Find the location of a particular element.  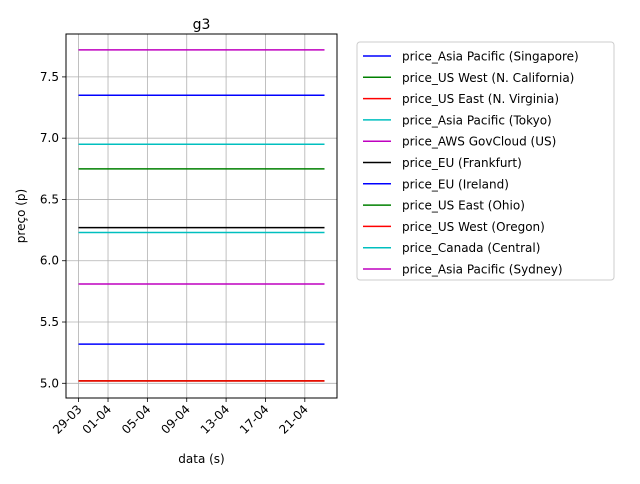

y-tick-label: 5.0 is located at coordinates (49, 383).